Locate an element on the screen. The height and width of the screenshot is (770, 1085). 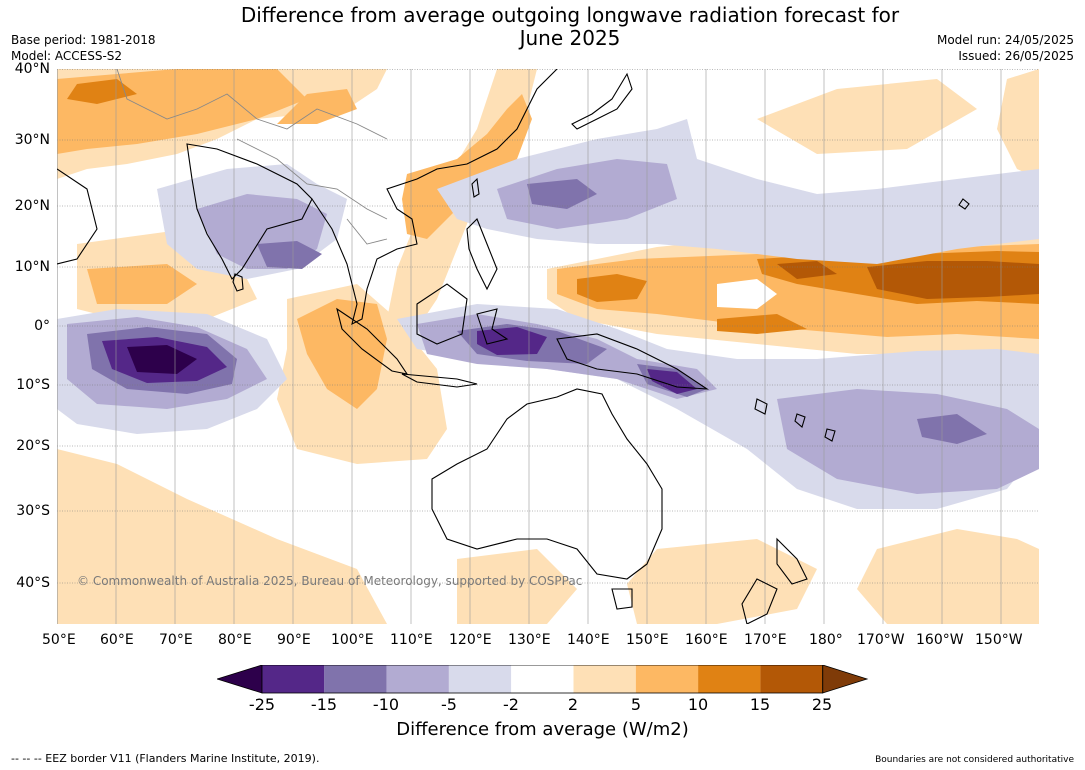
colorbar is located at coordinates (543, 679).